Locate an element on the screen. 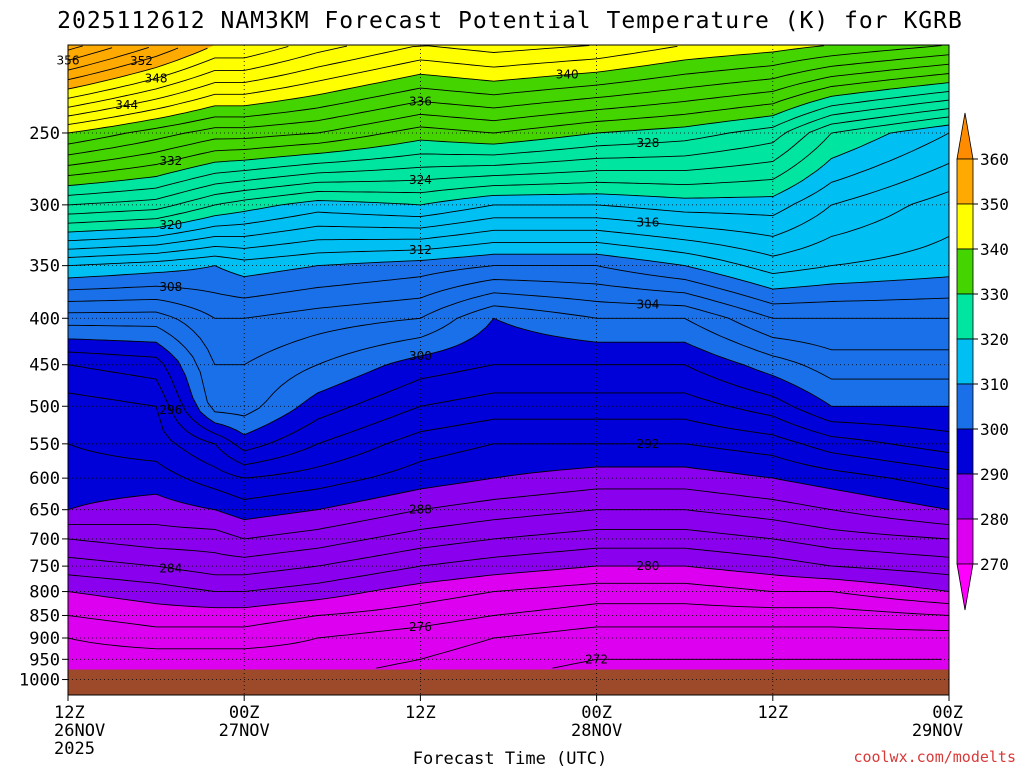  x-tick-label-12-2: 27NOV is located at coordinates (244, 731).